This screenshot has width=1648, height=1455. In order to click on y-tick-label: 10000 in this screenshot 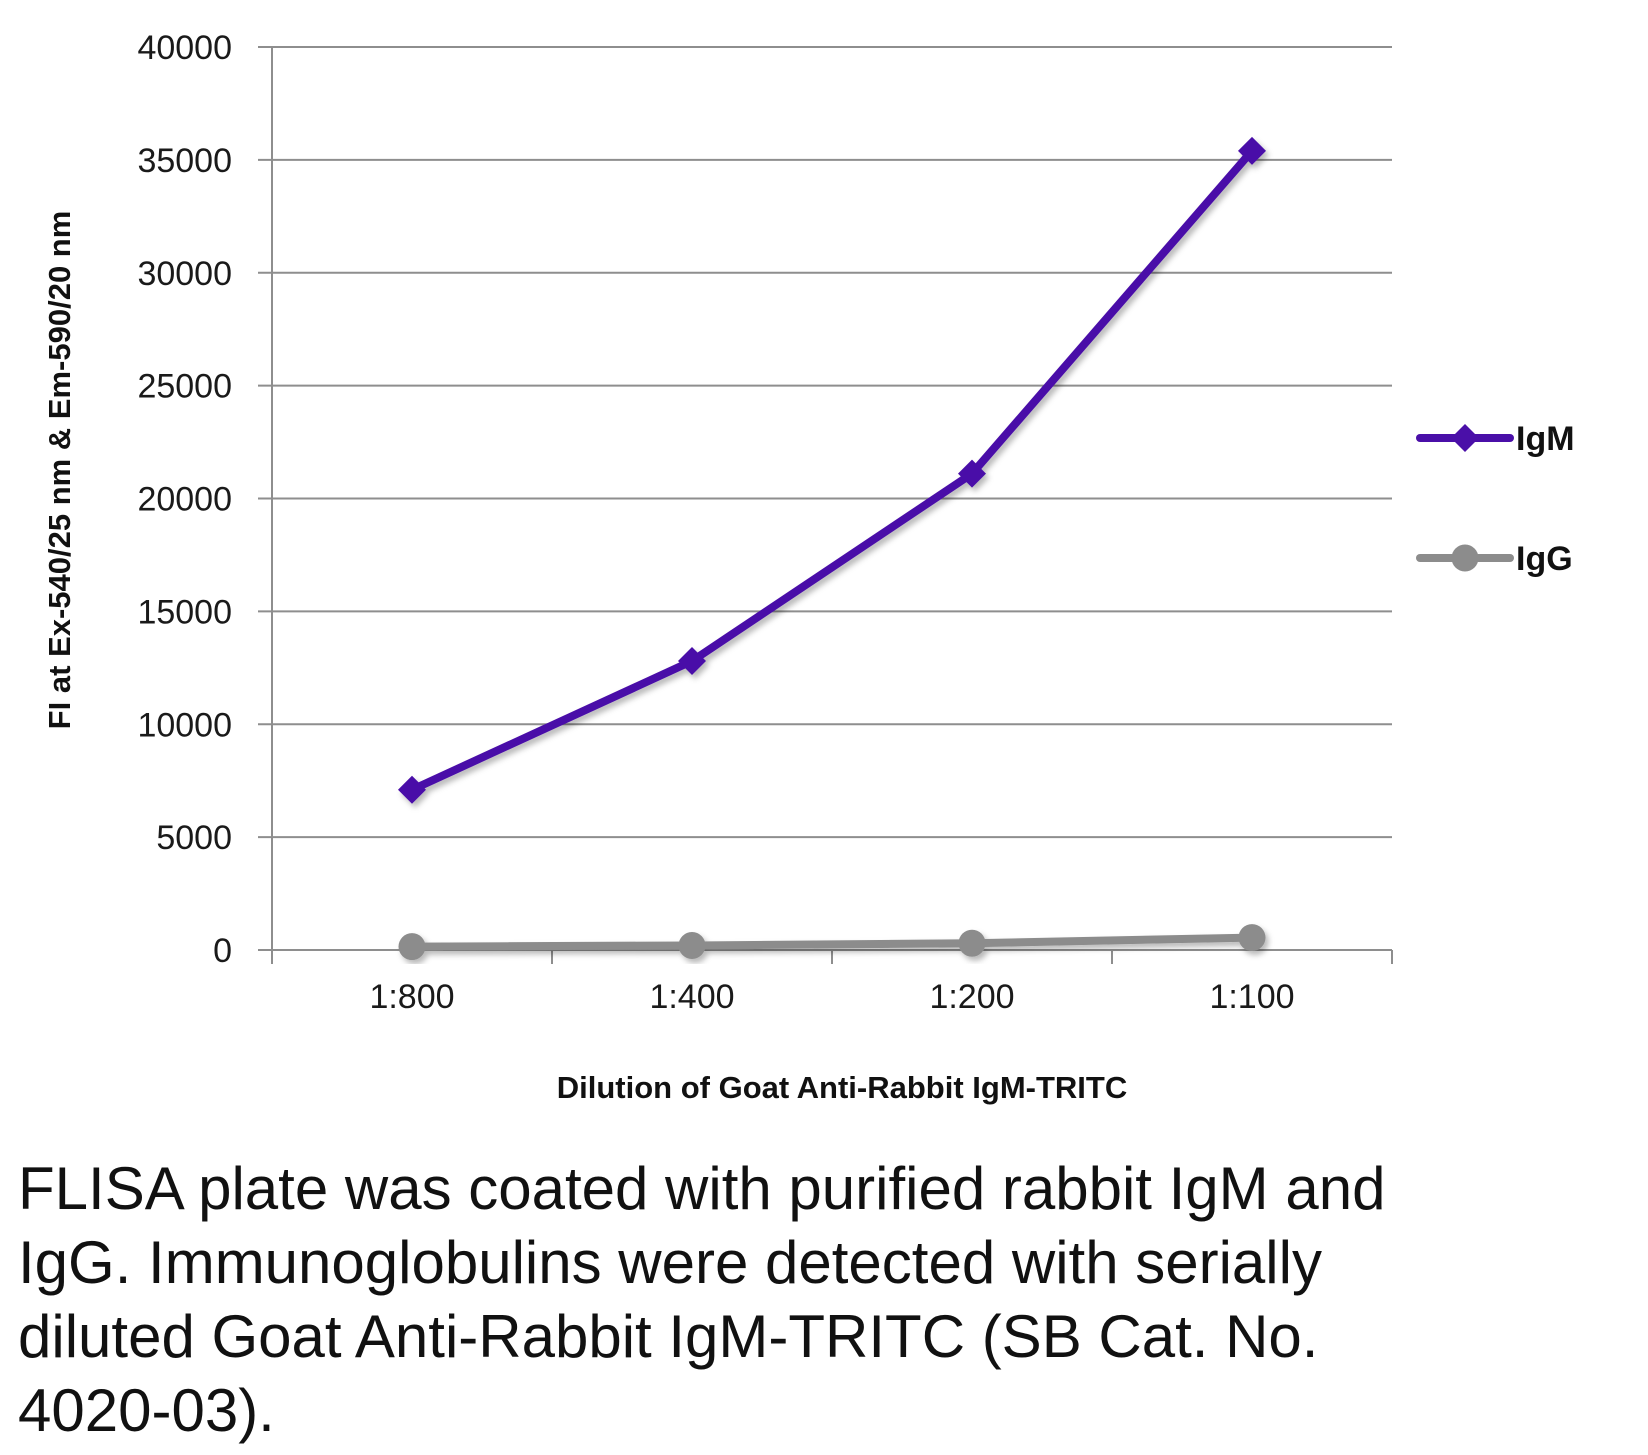, I will do `click(184, 725)`.